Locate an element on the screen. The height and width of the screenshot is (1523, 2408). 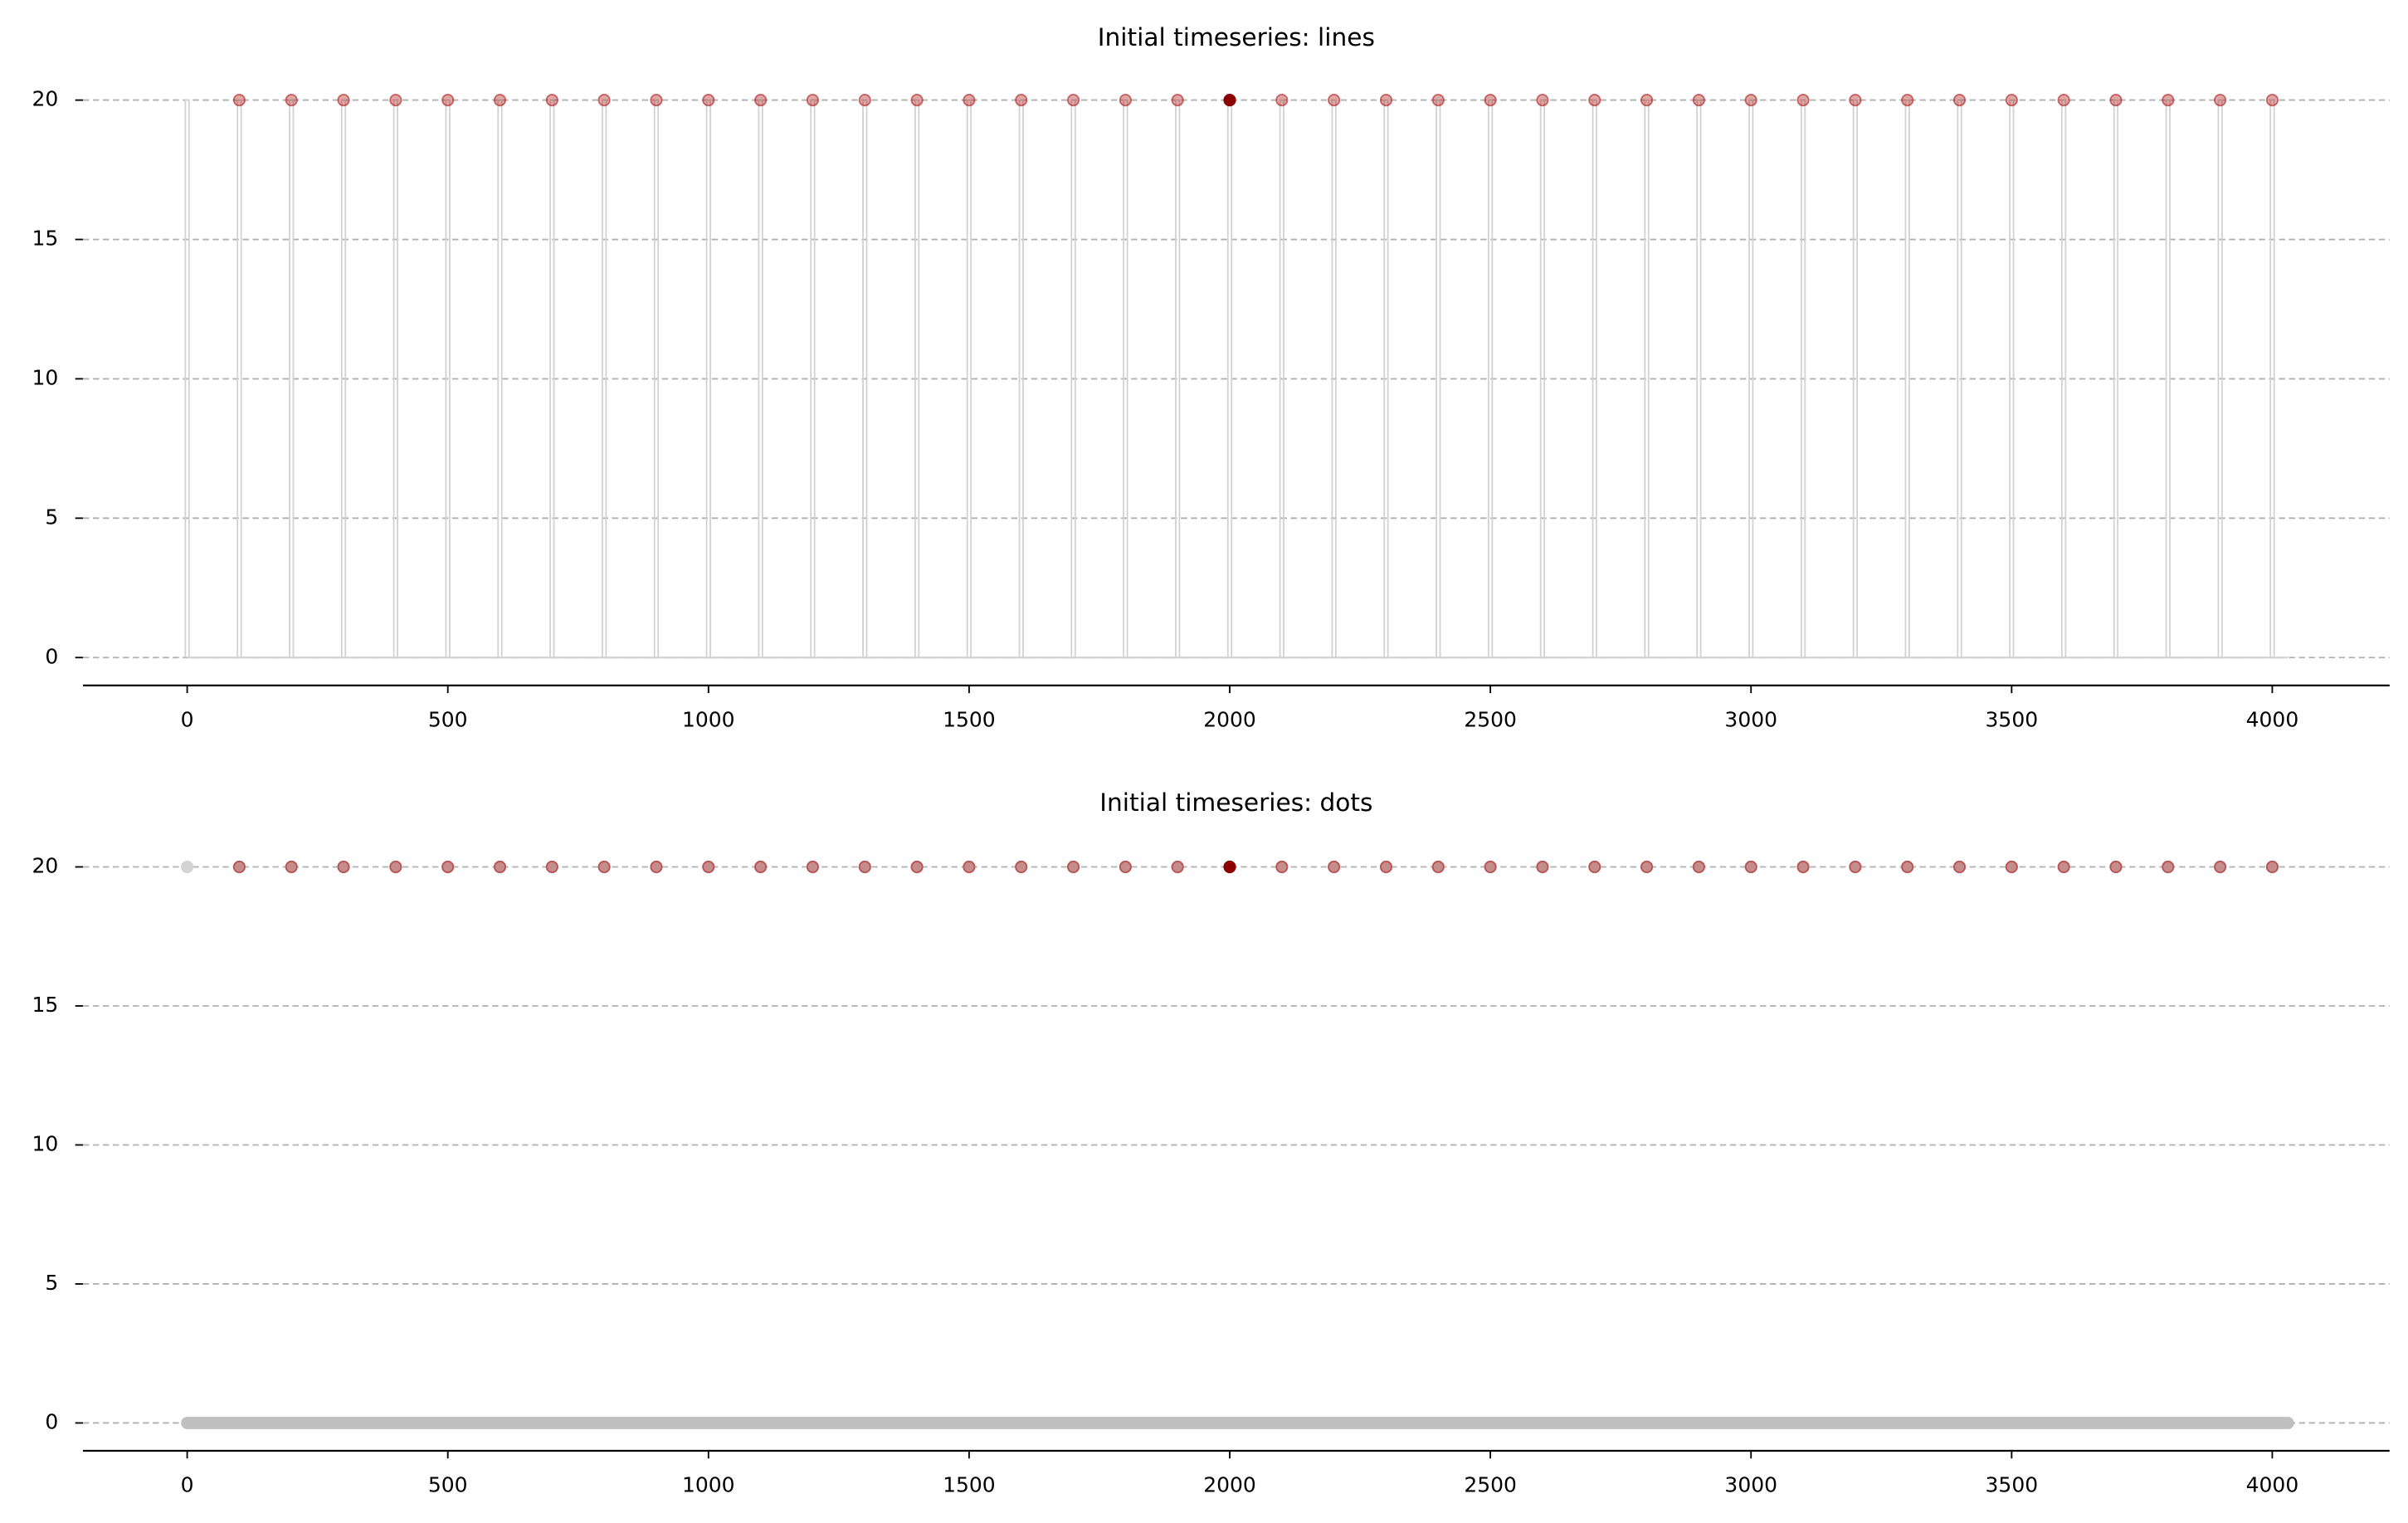
x-tick-label: 3000 is located at coordinates (1750, 719).